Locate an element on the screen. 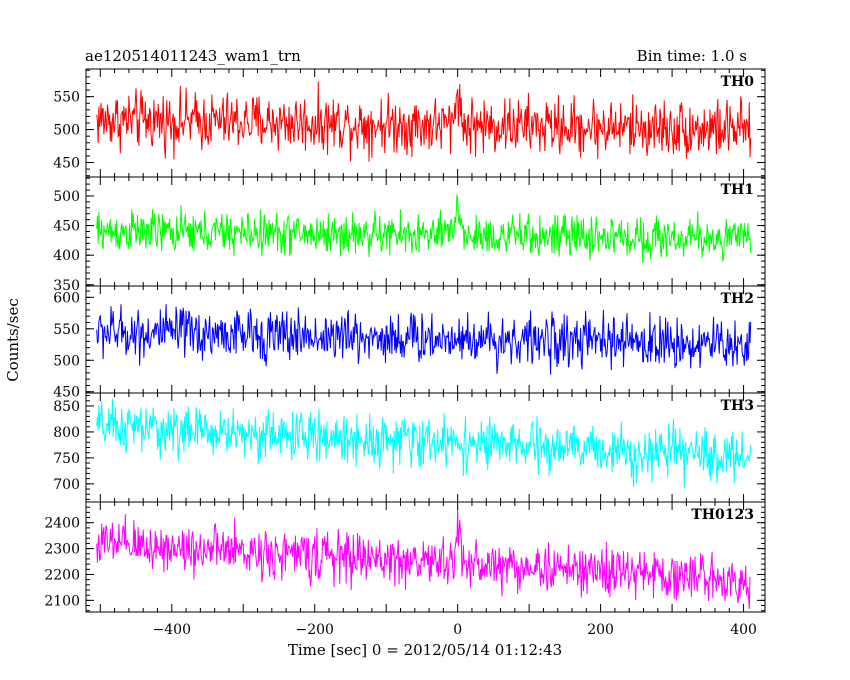 Image resolution: width=850 pixels, height=680 pixels. panel-th1: TH1 350 400 450 500 is located at coordinates (409, 235).